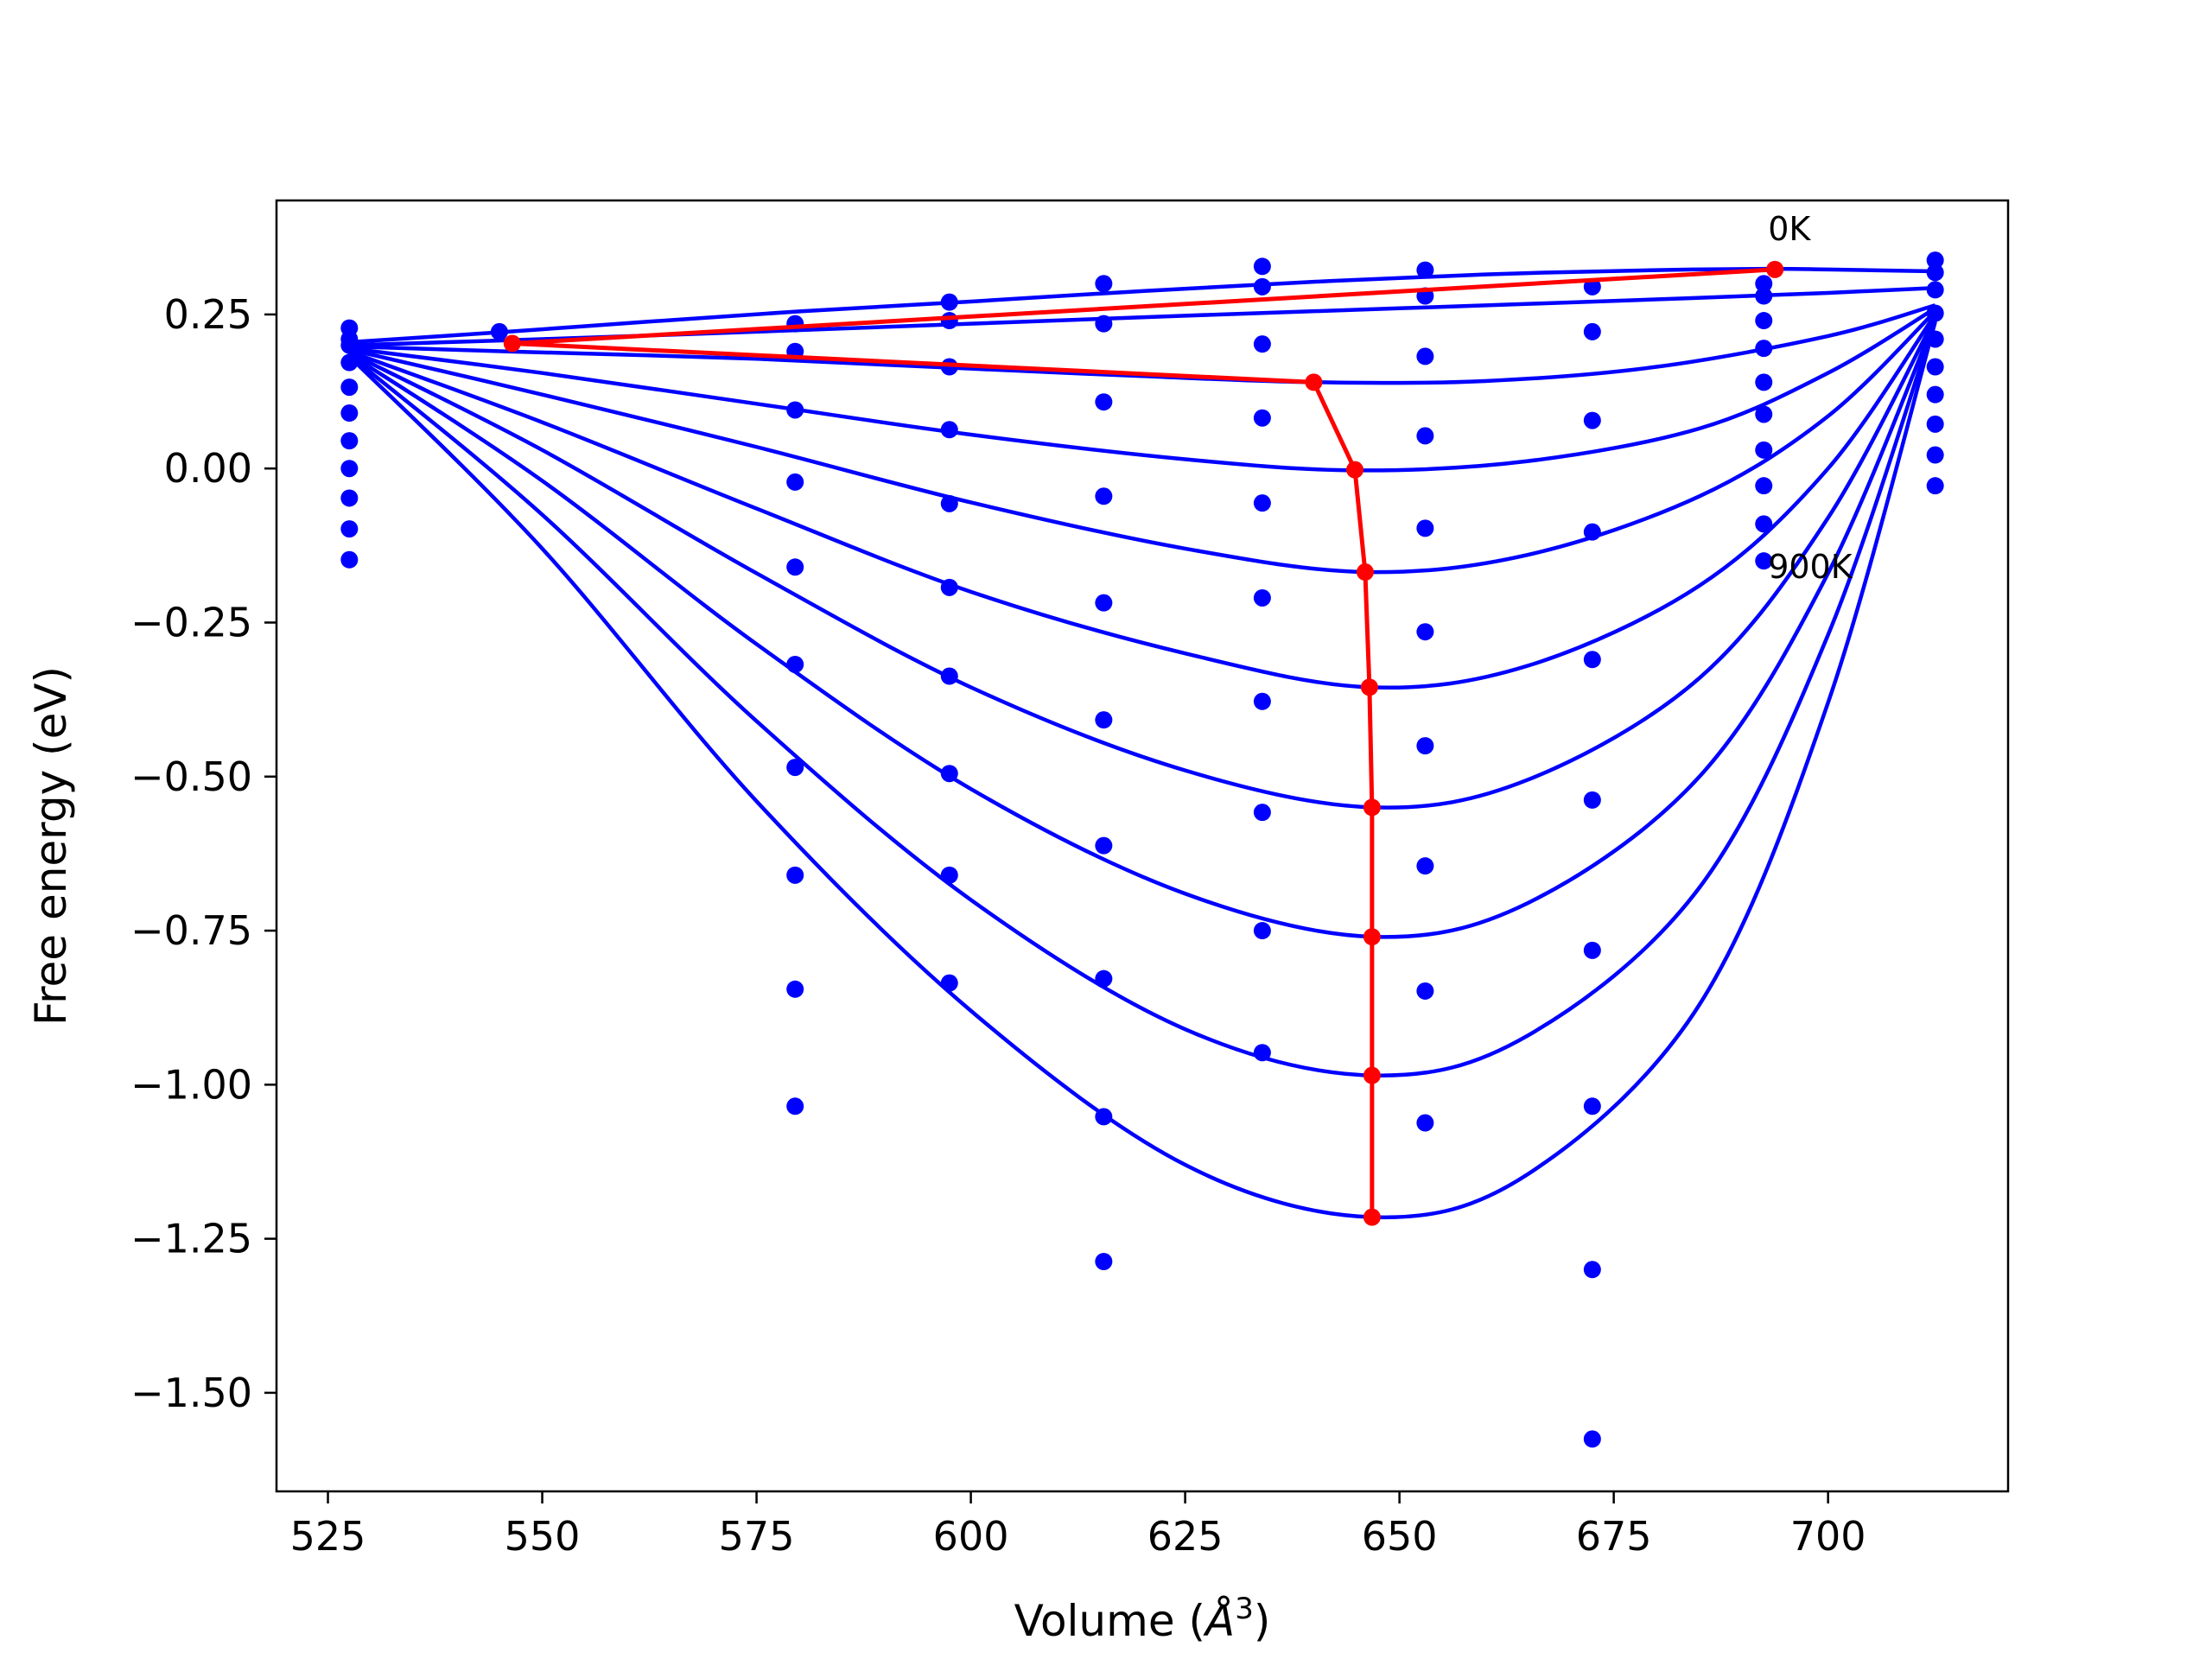  I want to click on x-tick-label-0: 525, so click(328, 1536).